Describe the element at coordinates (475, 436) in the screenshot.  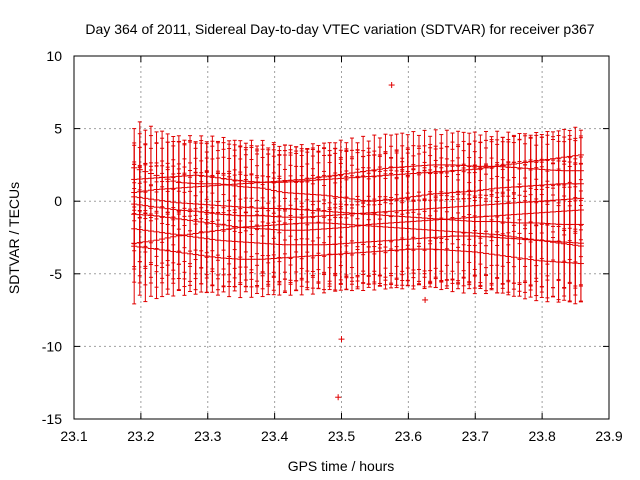
I see `x-tick-label: 23.7` at that location.